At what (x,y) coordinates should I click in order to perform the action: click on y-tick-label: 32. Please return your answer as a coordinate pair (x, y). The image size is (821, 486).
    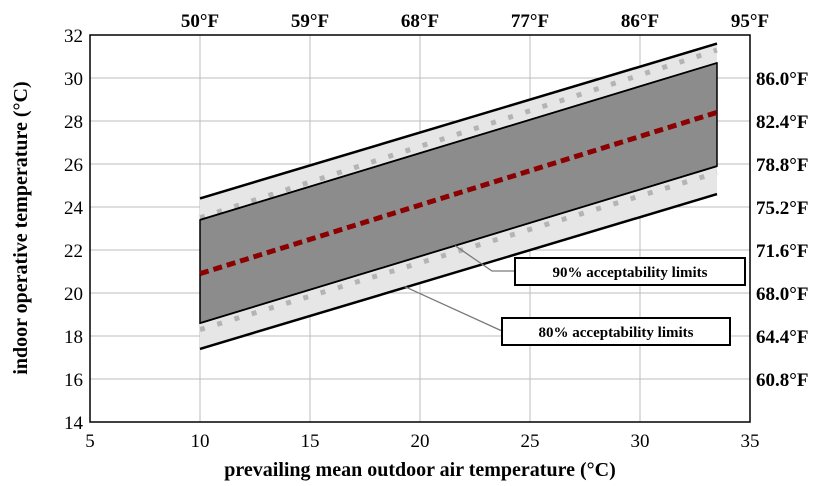
    Looking at the image, I should click on (73, 36).